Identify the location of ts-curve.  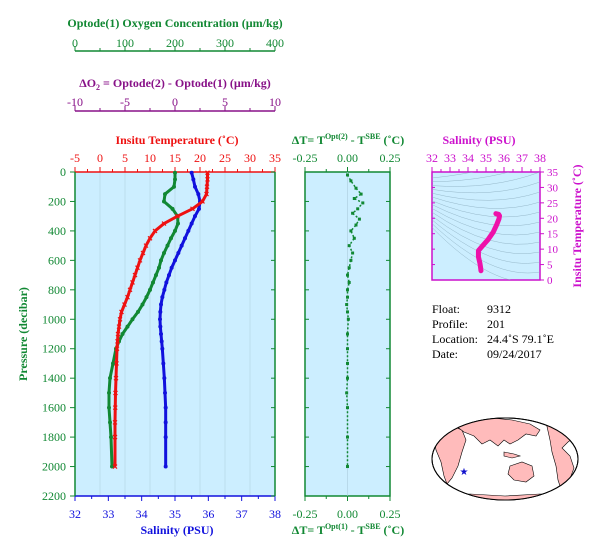
(488, 242).